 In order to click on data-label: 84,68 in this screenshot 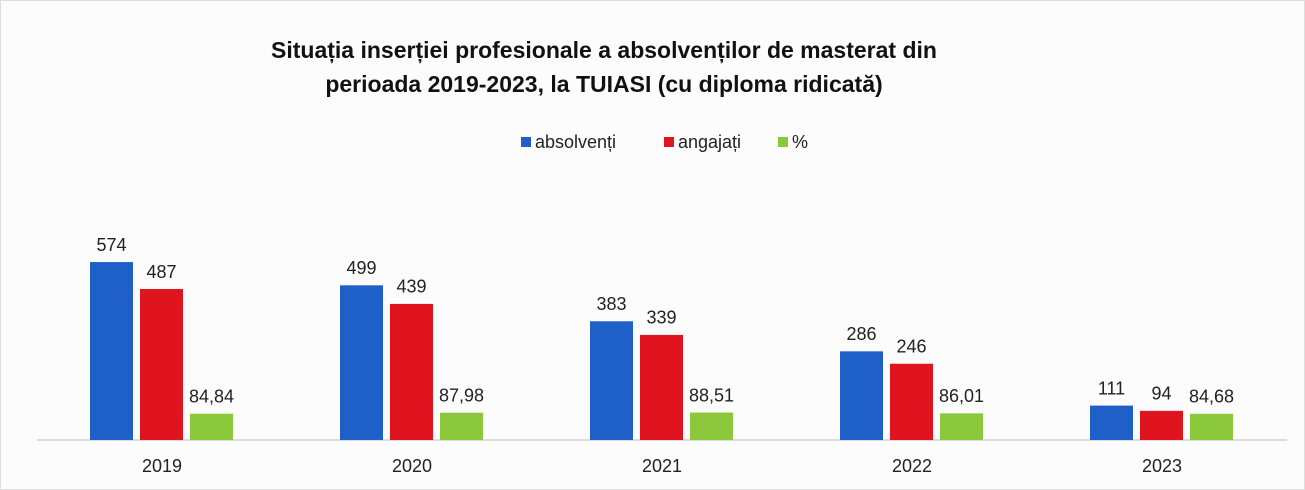, I will do `click(1211, 396)`.